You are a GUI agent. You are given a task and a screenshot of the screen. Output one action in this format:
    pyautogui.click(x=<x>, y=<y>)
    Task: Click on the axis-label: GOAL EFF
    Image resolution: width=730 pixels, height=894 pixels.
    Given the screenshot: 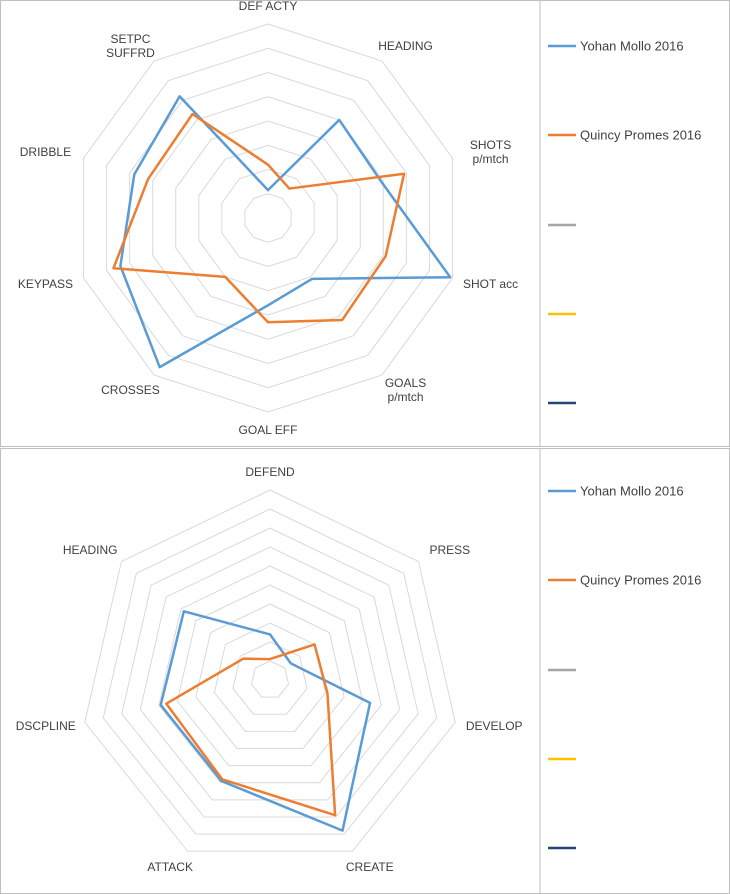 What is the action you would take?
    pyautogui.click(x=268, y=430)
    